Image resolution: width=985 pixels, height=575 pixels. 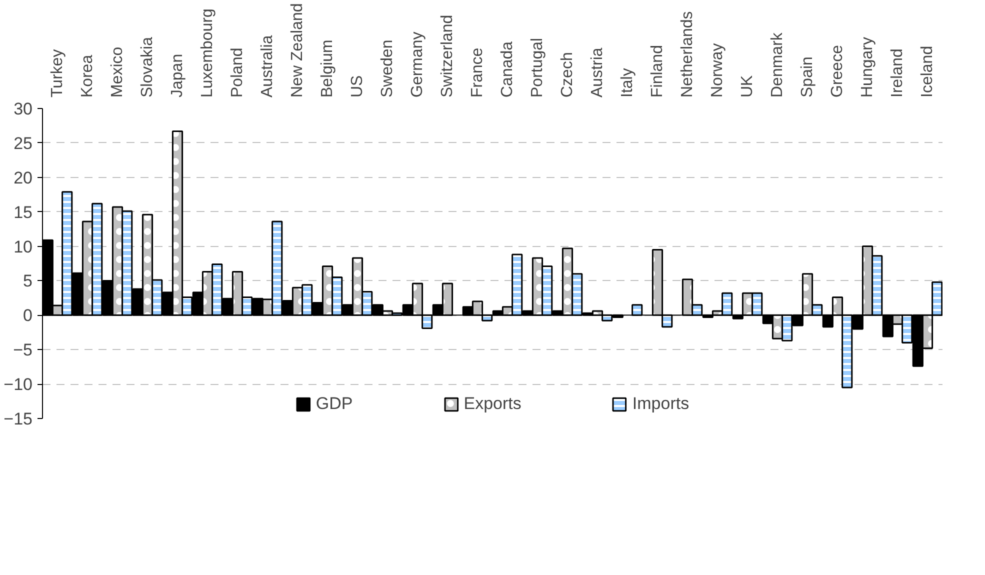 What do you see at coordinates (23, 178) in the screenshot?
I see `y-tick-label: 20` at bounding box center [23, 178].